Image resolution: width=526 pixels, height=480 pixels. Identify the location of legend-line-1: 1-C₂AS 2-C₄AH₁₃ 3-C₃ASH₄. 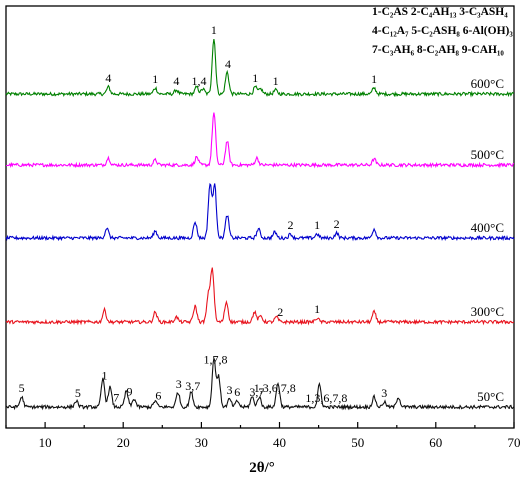
(440, 12).